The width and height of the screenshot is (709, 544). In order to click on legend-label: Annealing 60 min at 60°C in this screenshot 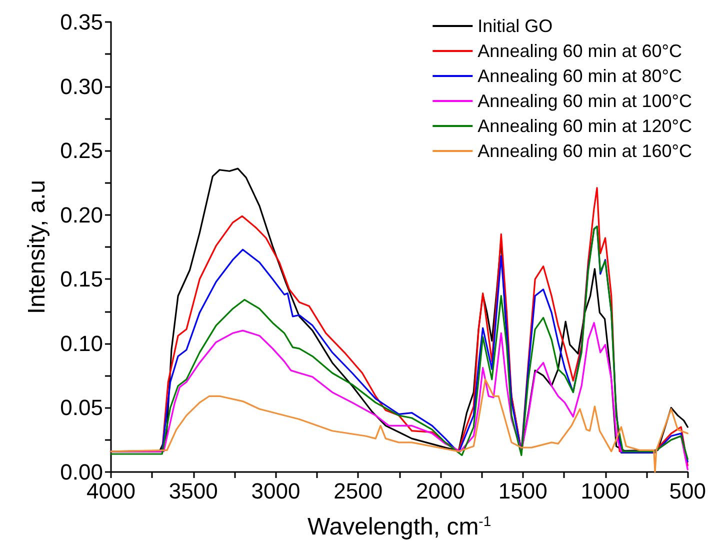, I will do `click(580, 51)`.